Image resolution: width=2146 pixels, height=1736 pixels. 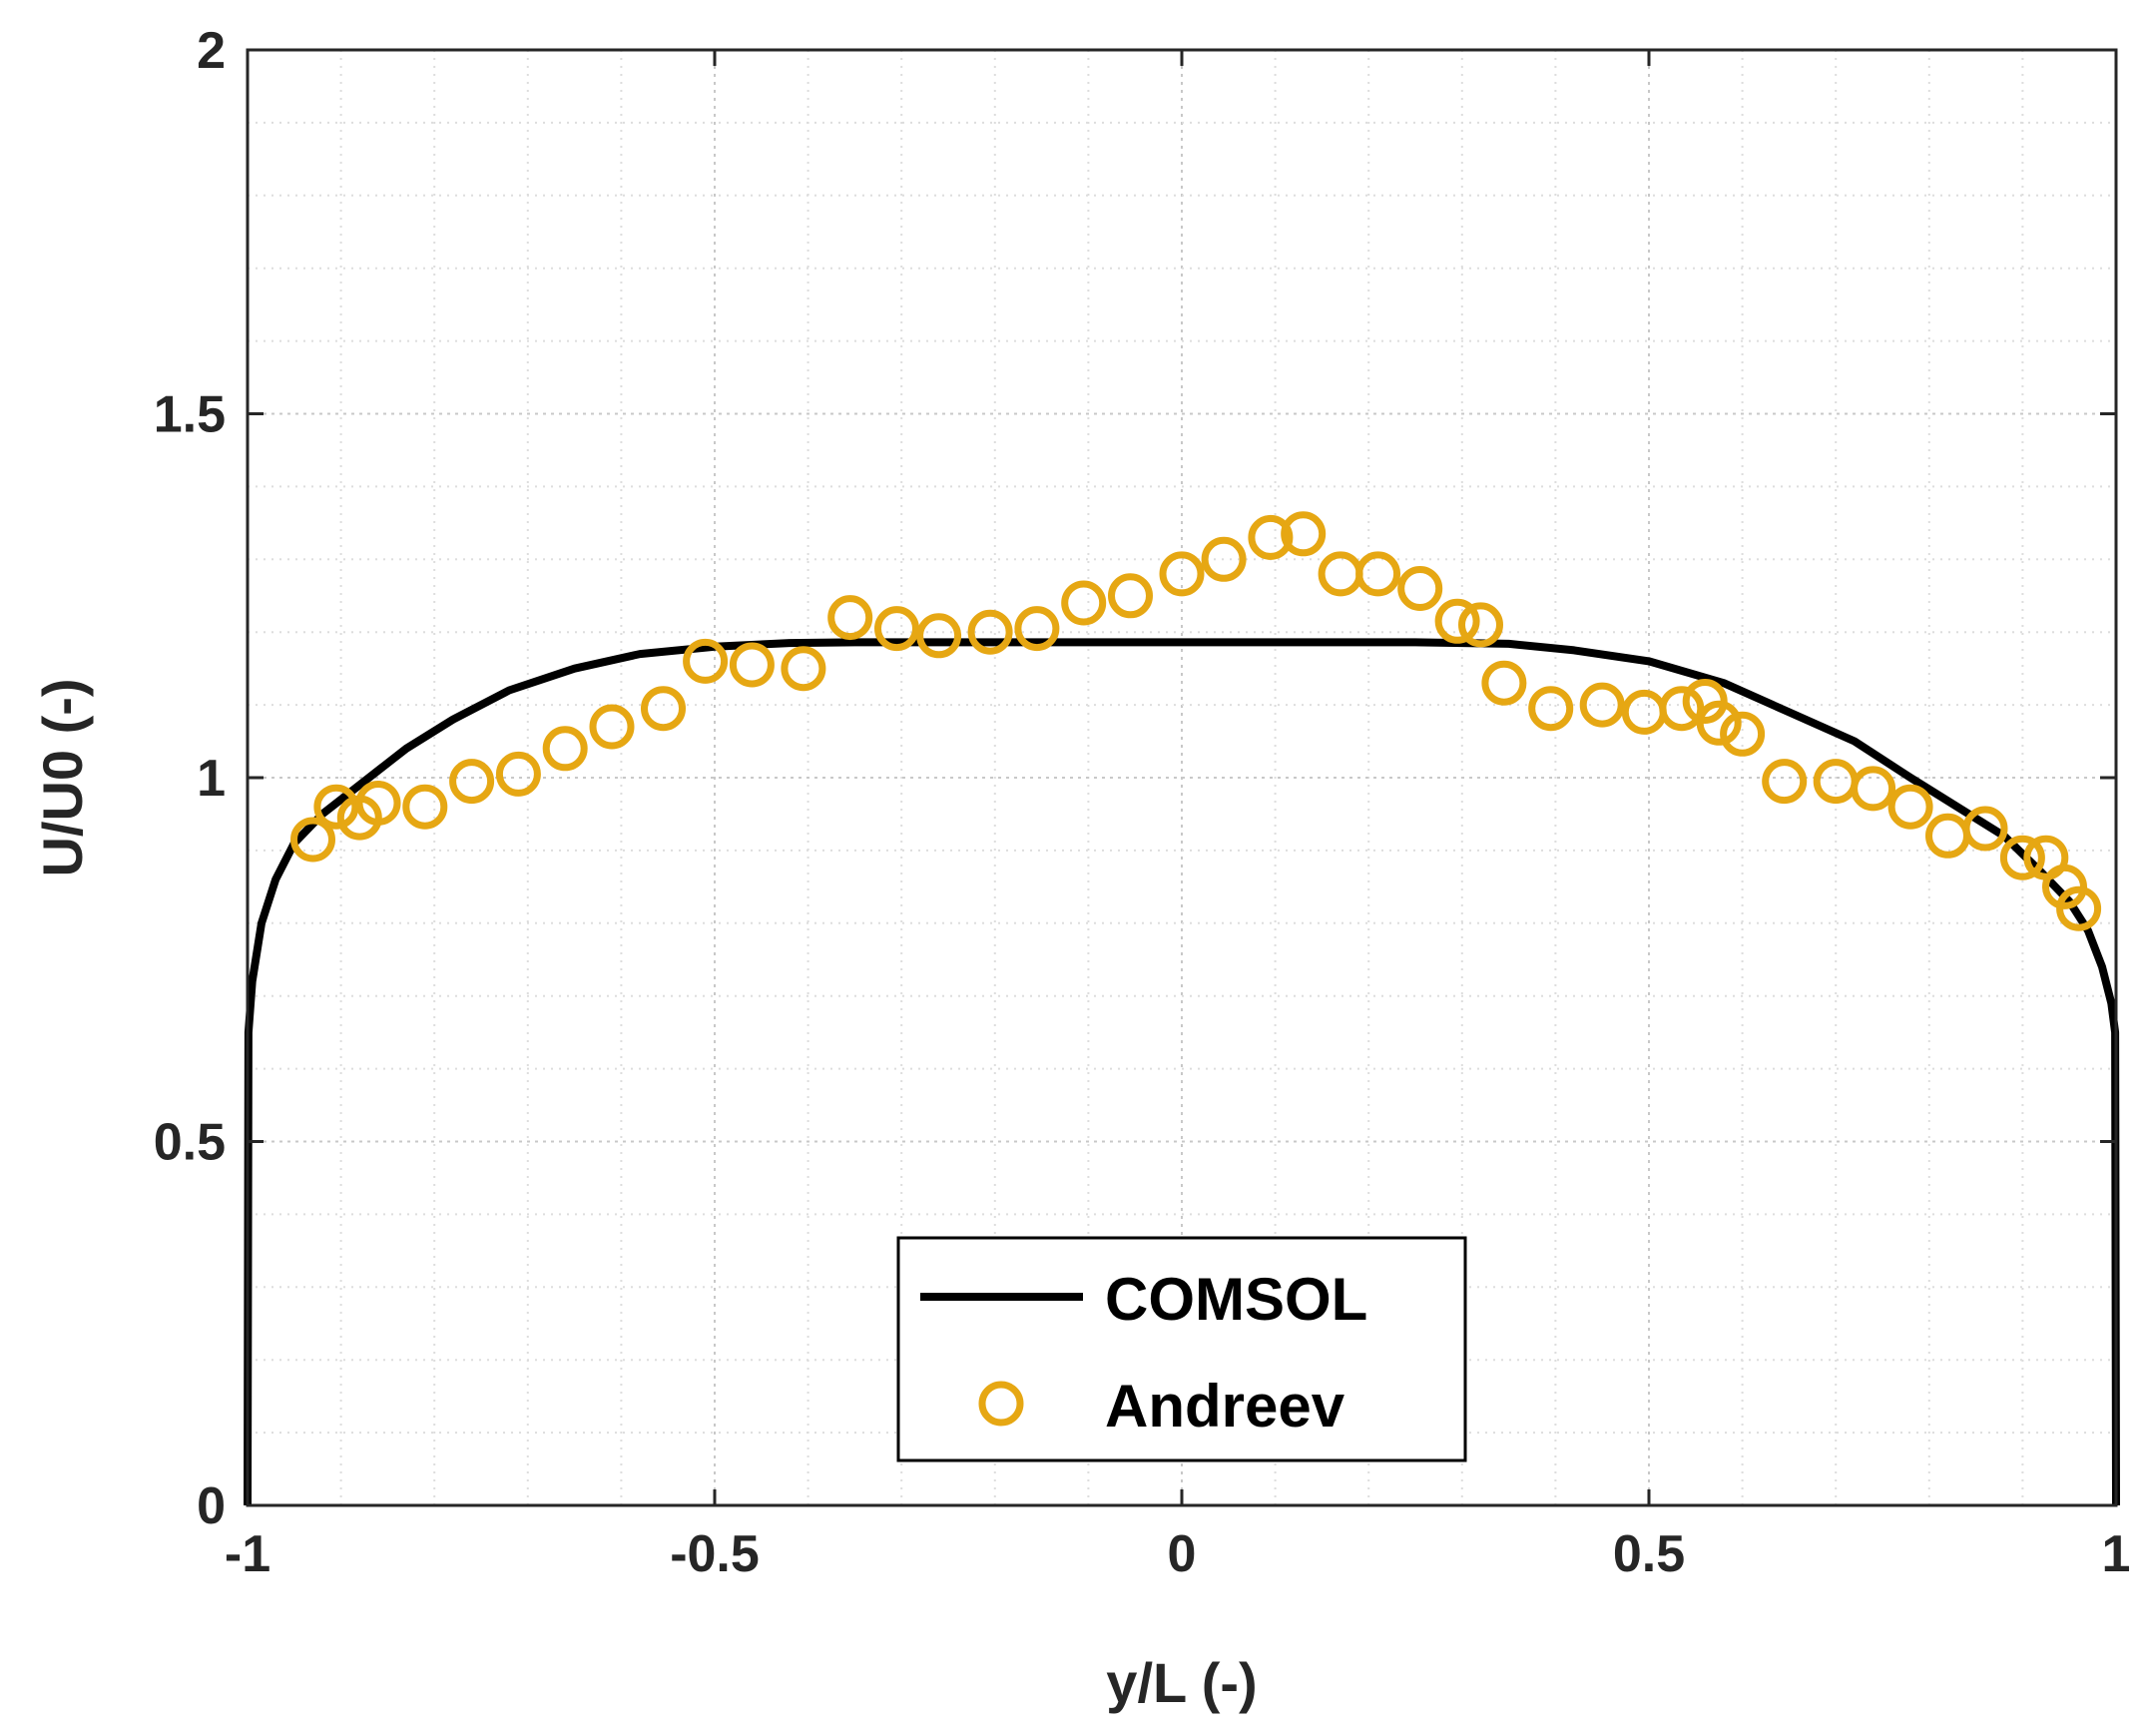 What do you see at coordinates (1181, 1349) in the screenshot?
I see `legend: COMSOL Andreev` at bounding box center [1181, 1349].